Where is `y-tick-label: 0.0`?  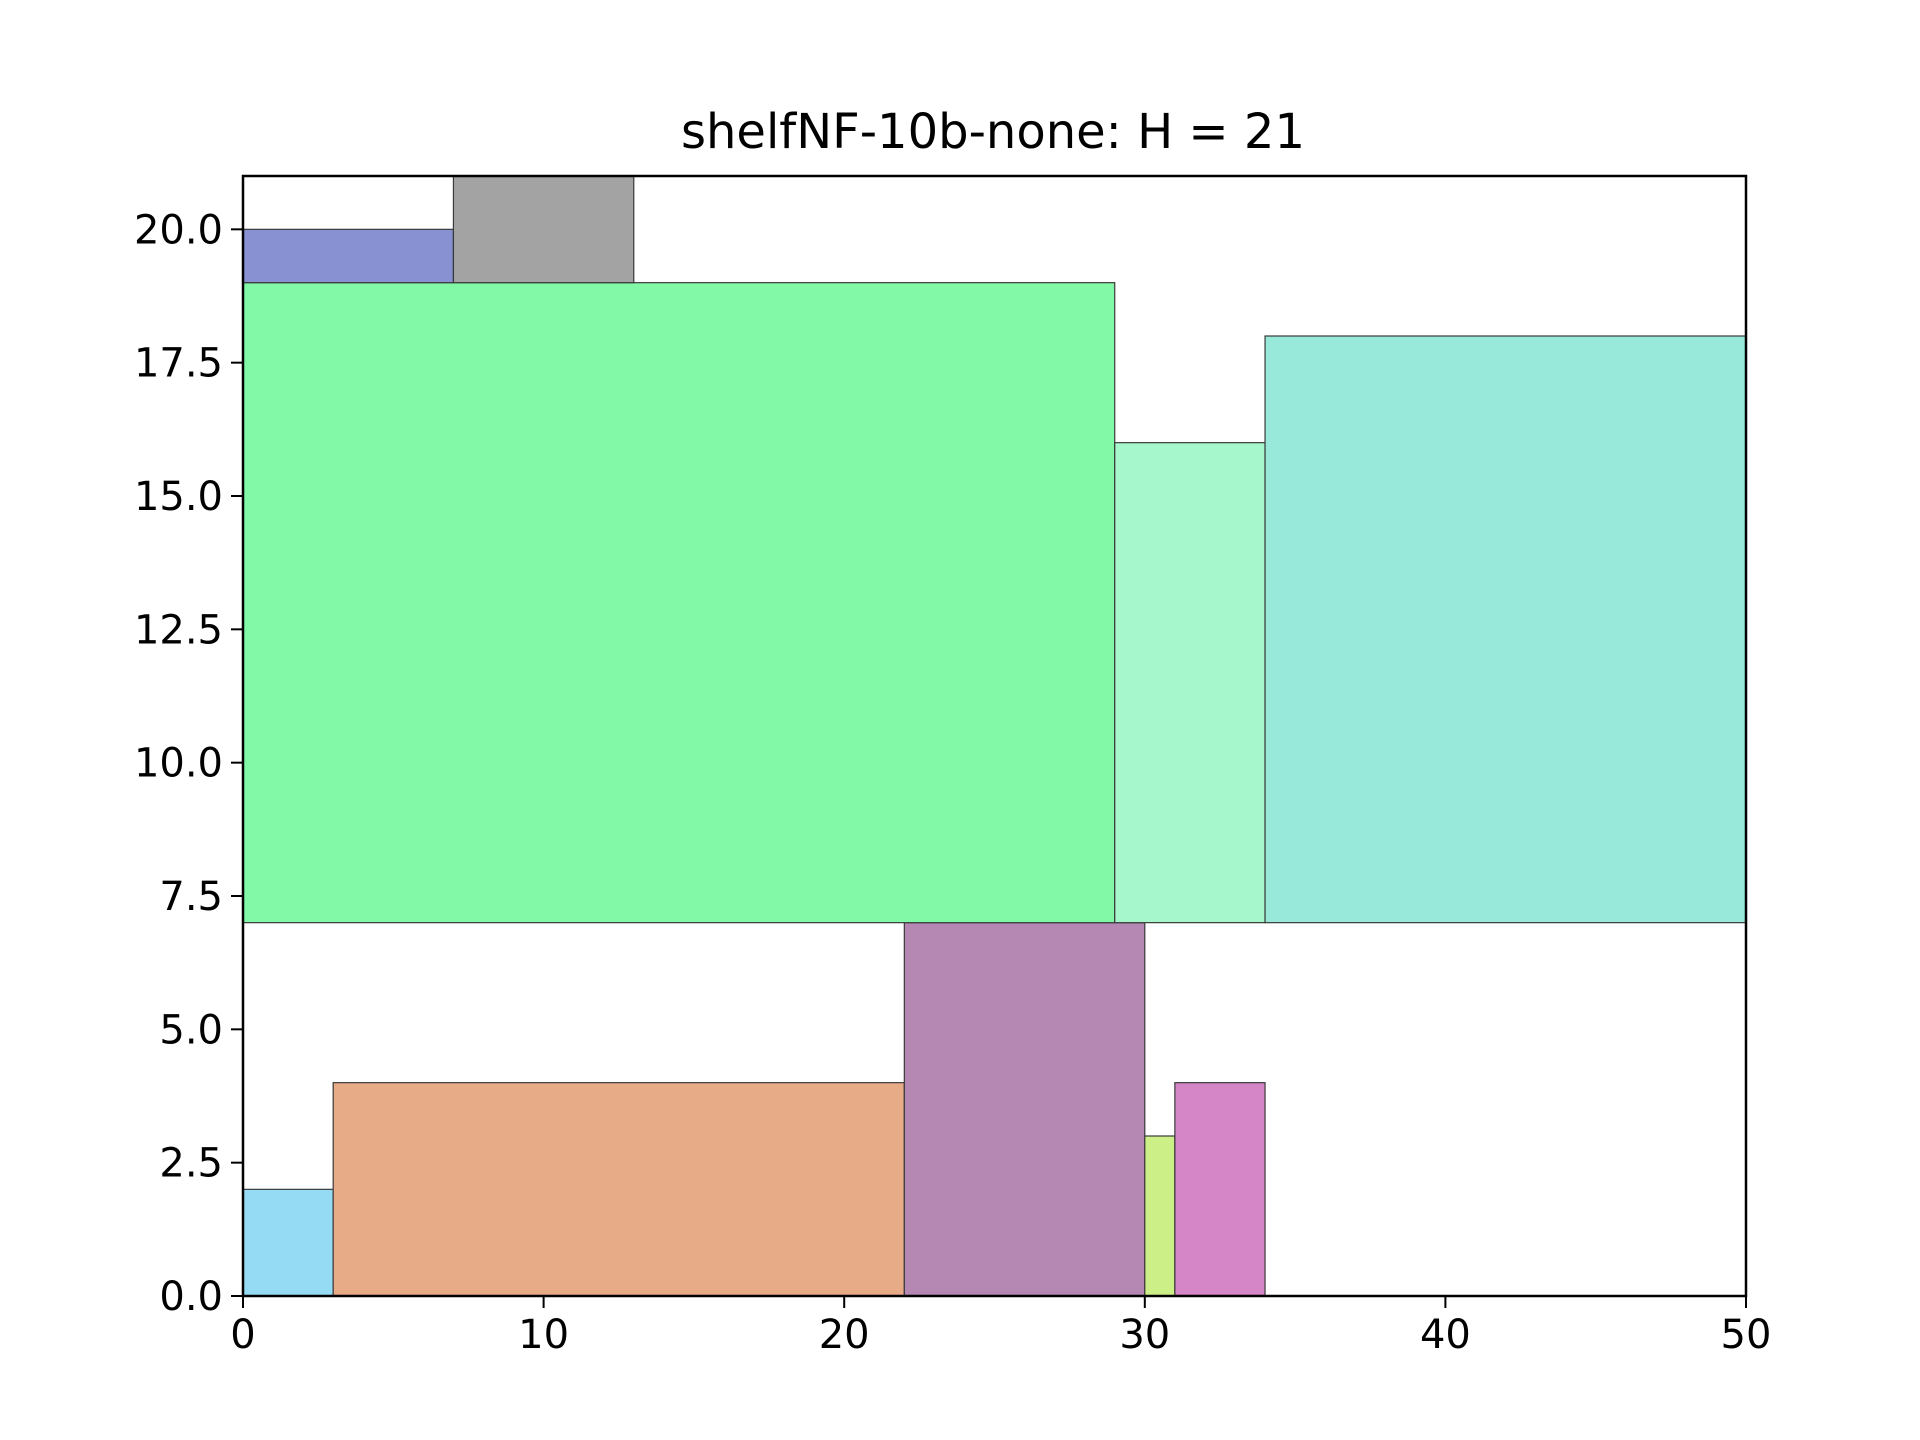
y-tick-label: 0.0 is located at coordinates (191, 1297).